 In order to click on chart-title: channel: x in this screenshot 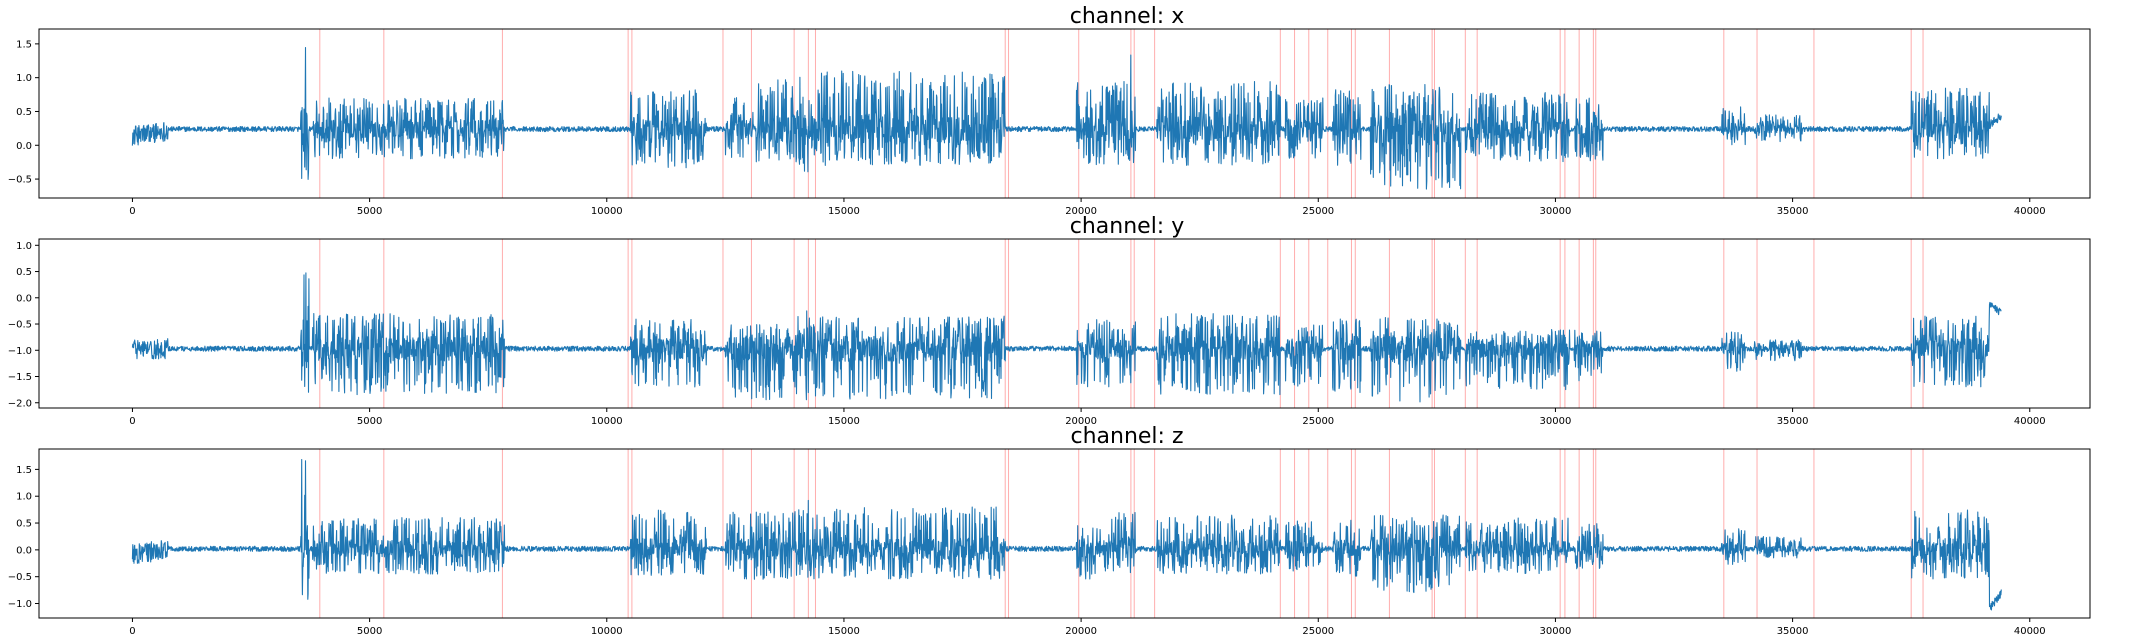, I will do `click(1127, 16)`.